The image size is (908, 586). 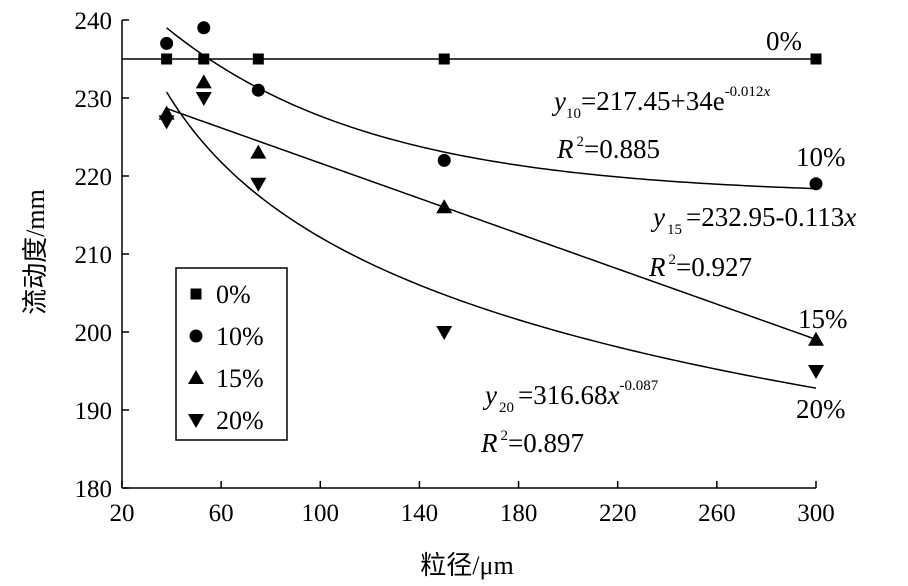 I want to click on y-tick-label: 210, so click(x=94, y=255).